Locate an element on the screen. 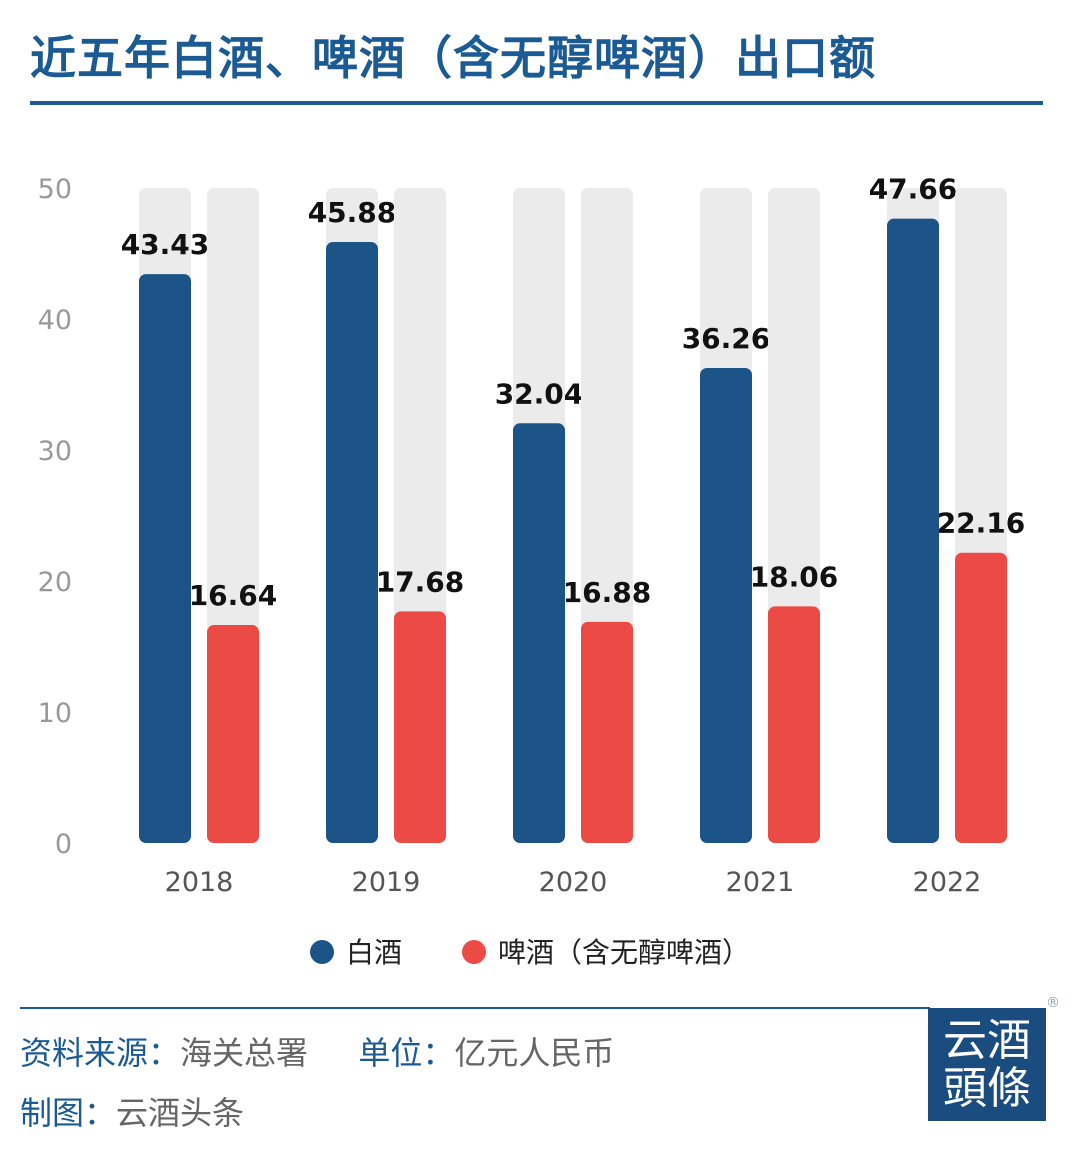 Image resolution: width=1080 pixels, height=1154 pixels. footer-divider is located at coordinates (475, 1008).